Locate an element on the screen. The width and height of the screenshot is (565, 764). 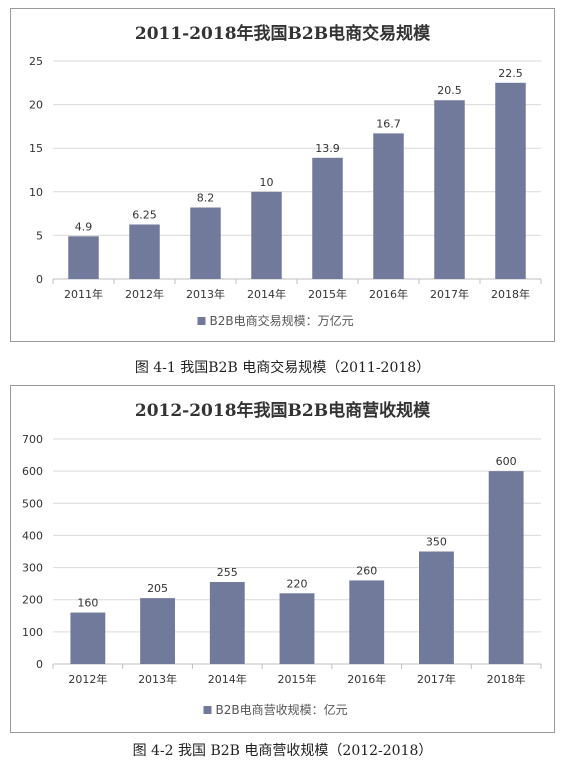
y-tick-label: 400 is located at coordinates (32, 535).